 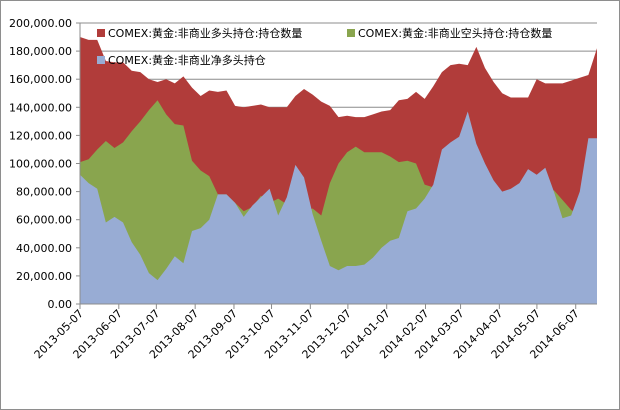 I want to click on y-tick-label: 40,000.00, so click(x=44, y=248).